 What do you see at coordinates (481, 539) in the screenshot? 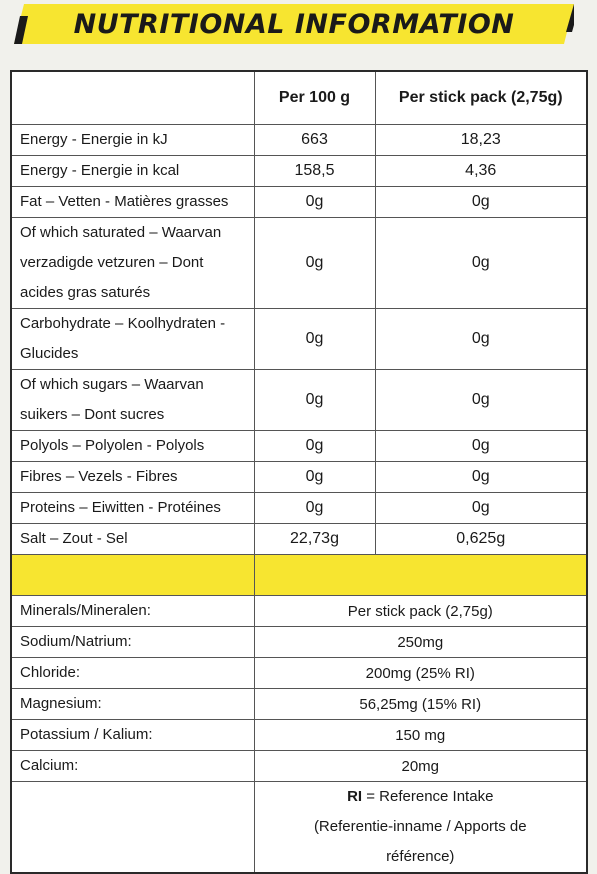
I see `row-perstick: 0,625g` at bounding box center [481, 539].